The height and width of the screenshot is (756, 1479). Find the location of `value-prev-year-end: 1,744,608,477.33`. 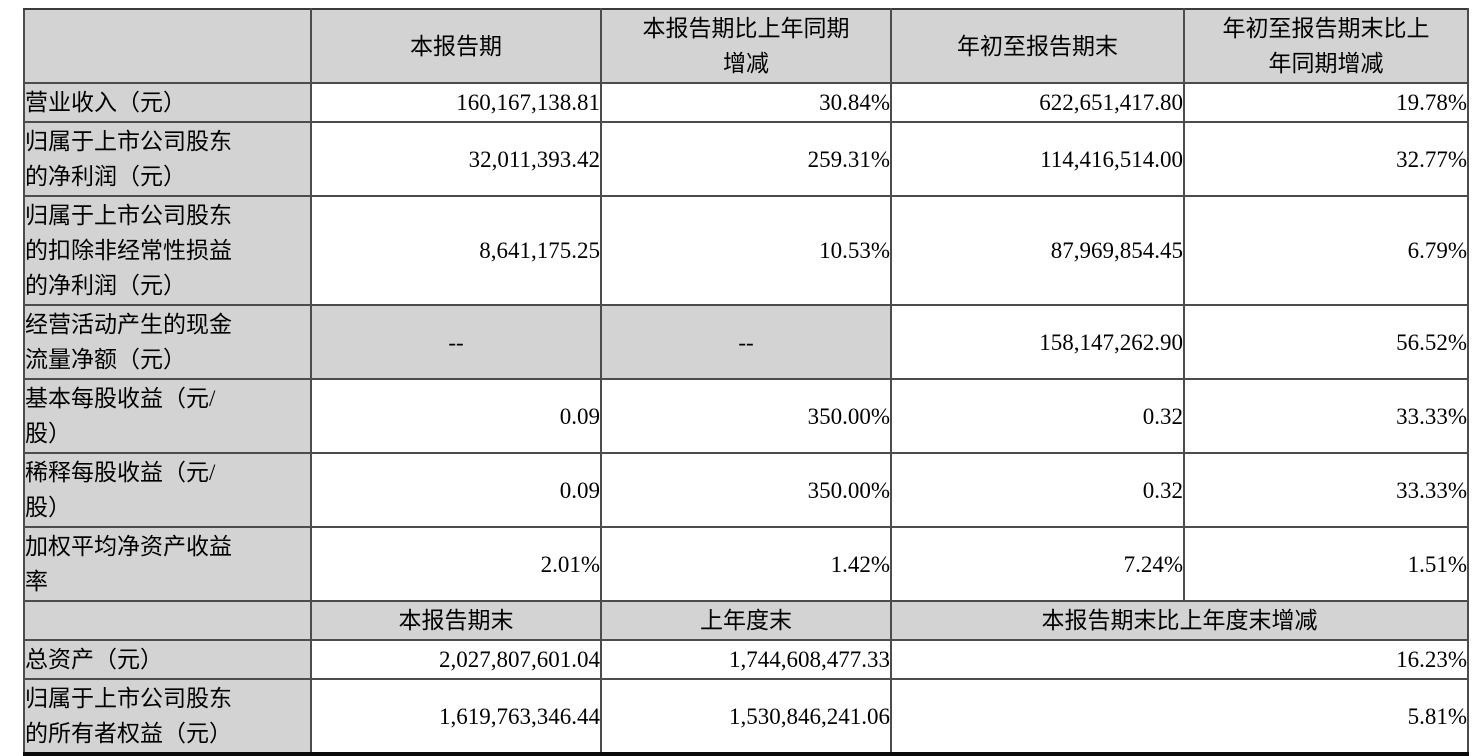

value-prev-year-end: 1,744,608,477.33 is located at coordinates (746, 659).